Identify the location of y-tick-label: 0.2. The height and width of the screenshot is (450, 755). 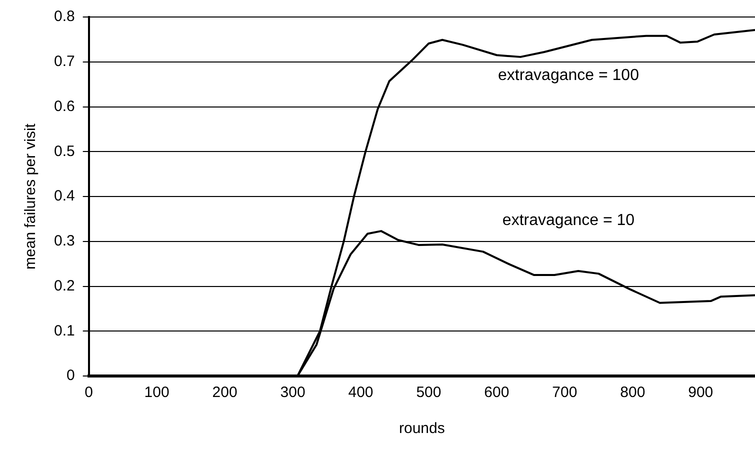
(64, 285).